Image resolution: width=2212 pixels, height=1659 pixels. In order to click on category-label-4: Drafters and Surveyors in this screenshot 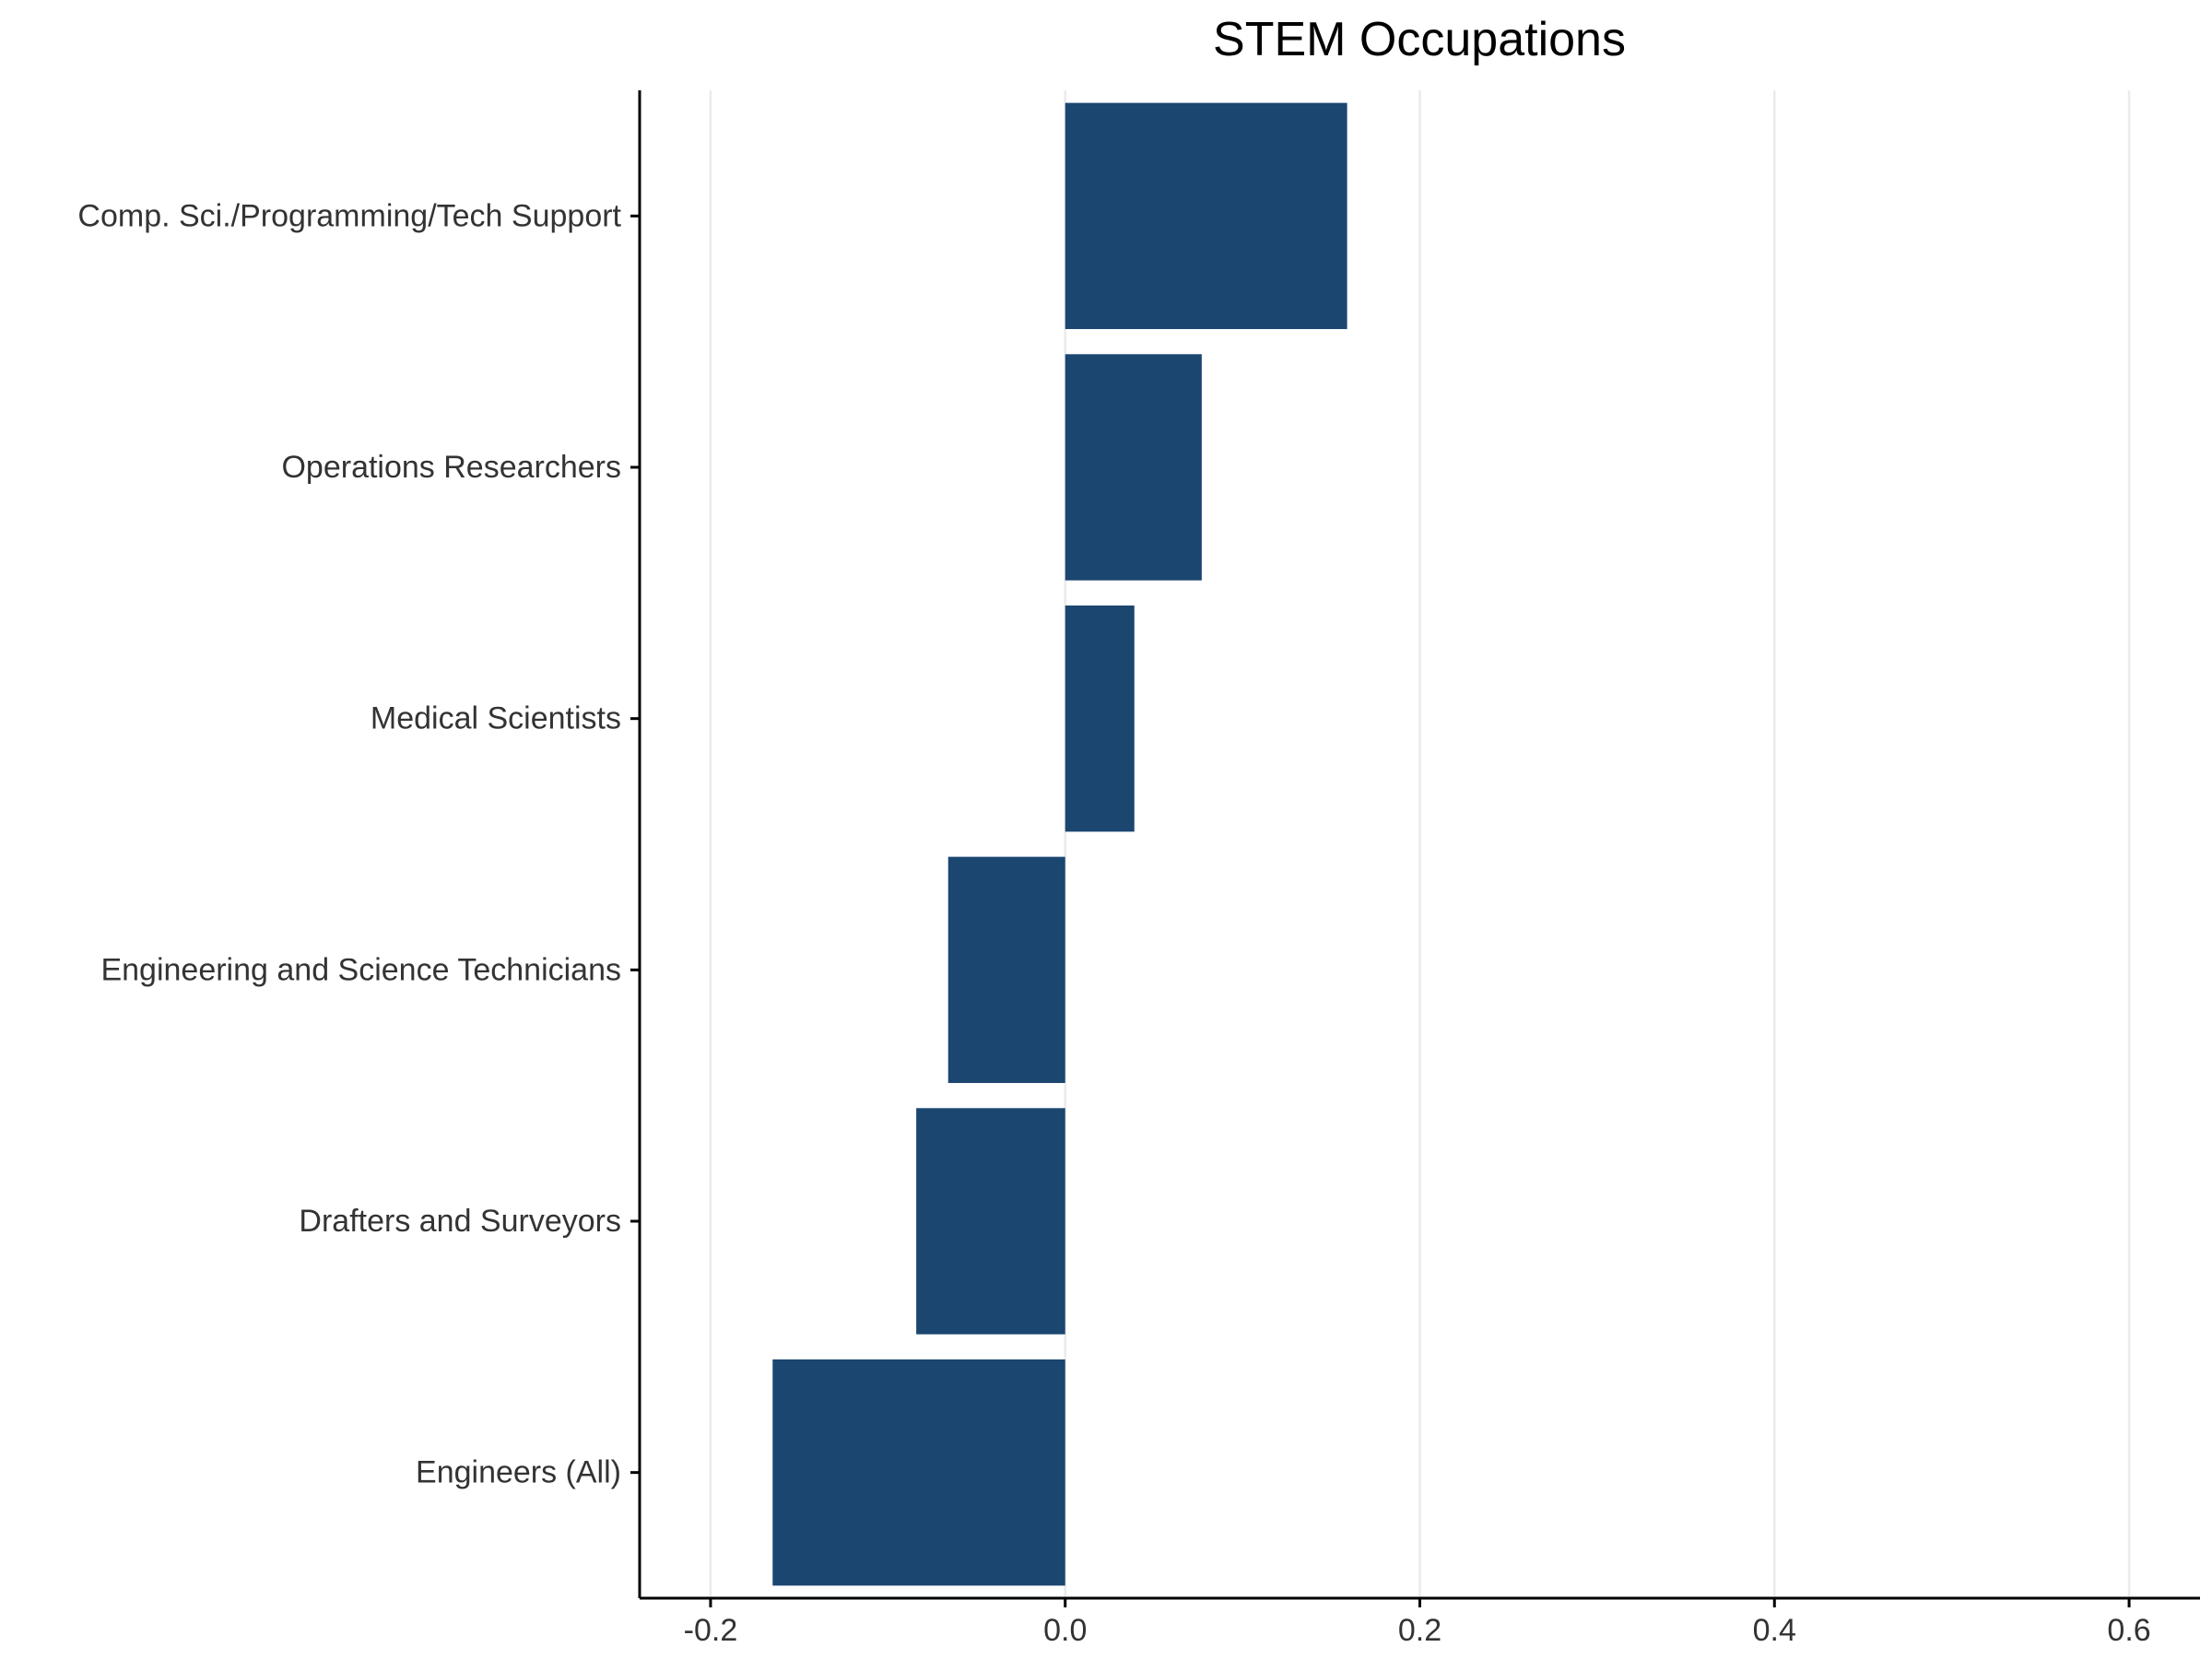, I will do `click(460, 1221)`.